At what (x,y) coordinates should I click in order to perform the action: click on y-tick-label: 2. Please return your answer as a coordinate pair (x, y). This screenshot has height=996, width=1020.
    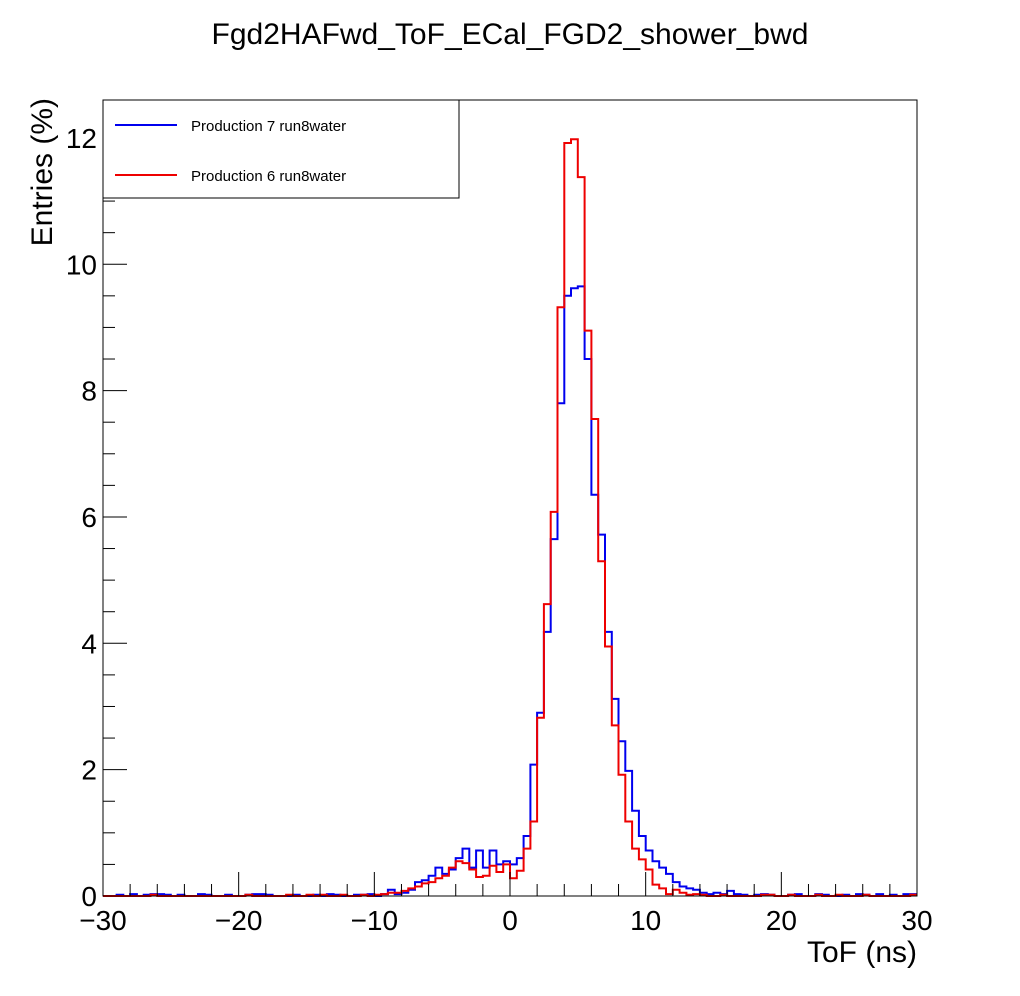
    Looking at the image, I should click on (89, 770).